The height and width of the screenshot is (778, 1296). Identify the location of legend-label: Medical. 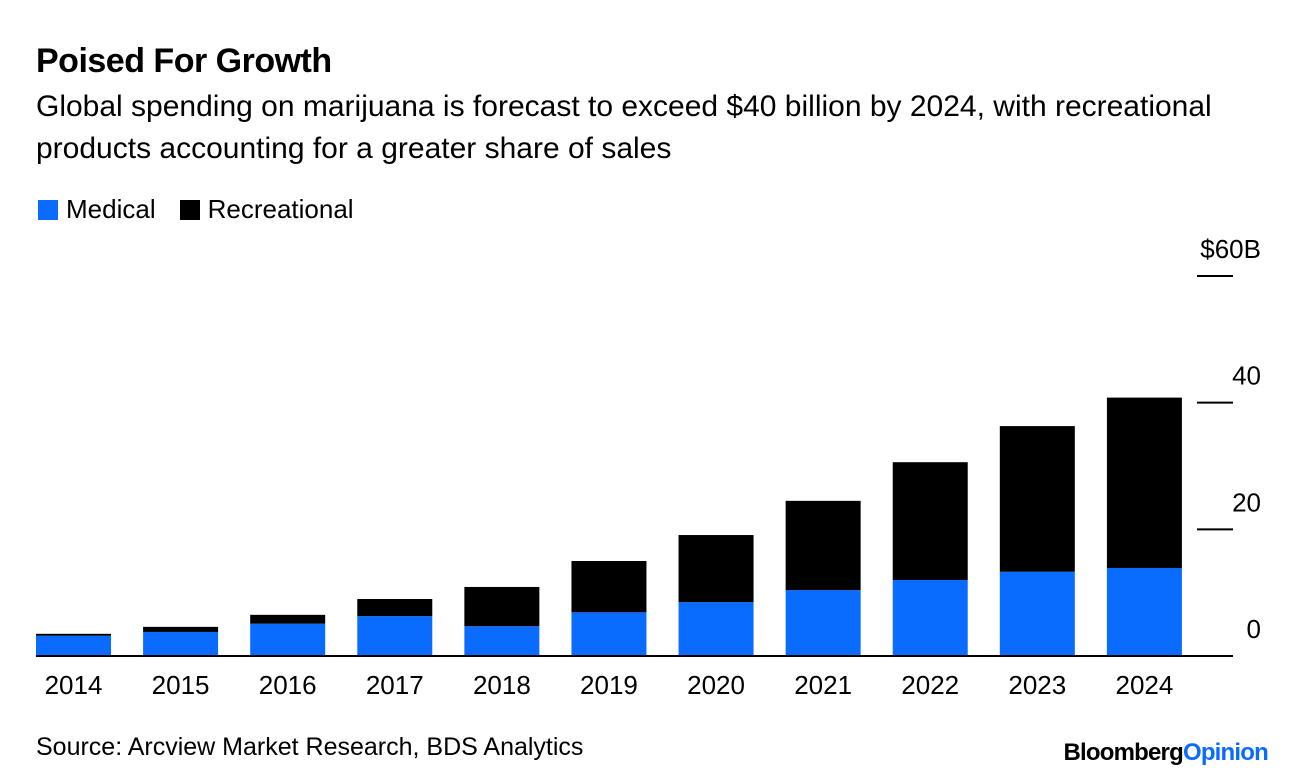
(111, 209).